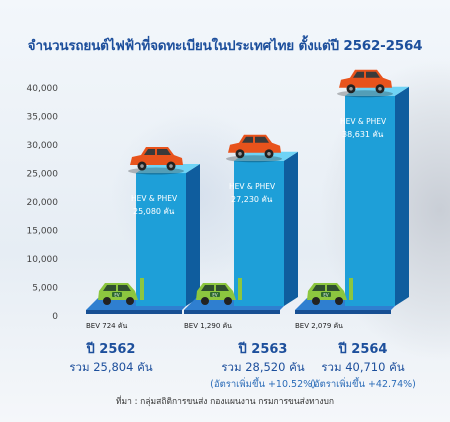  What do you see at coordinates (363, 134) in the screenshot?
I see `hev-value-label: 38,631 คัน` at bounding box center [363, 134].